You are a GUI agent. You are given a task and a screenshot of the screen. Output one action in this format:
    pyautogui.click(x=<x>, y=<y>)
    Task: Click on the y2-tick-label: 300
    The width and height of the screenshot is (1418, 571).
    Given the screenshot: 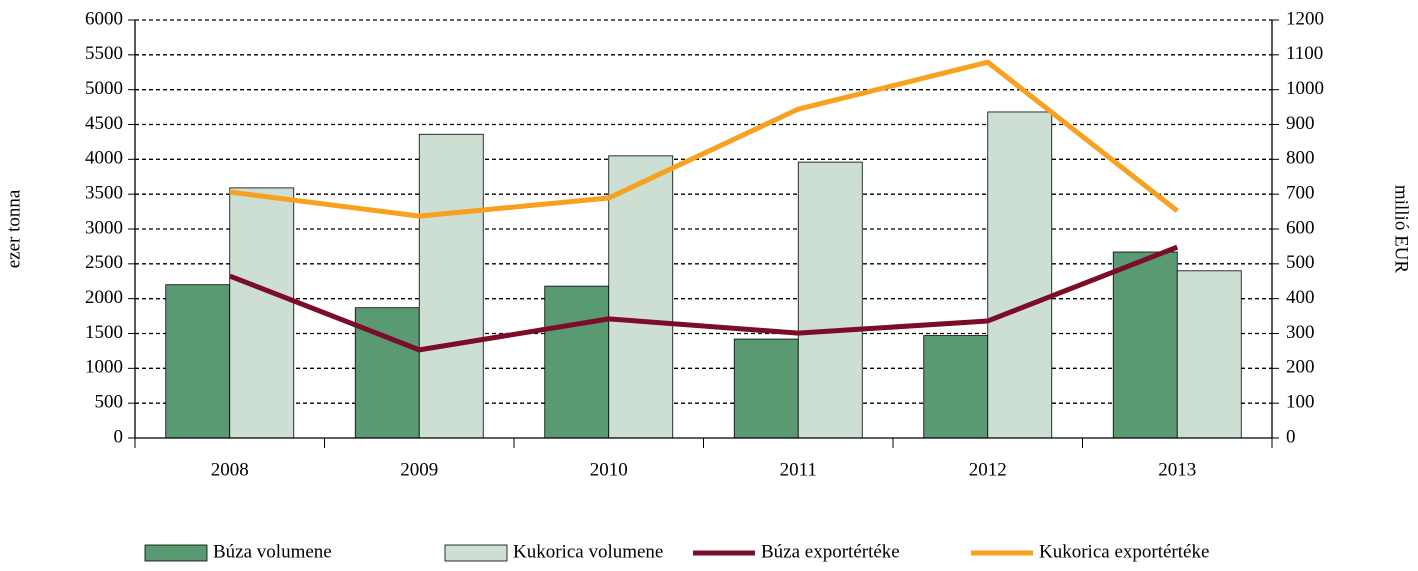 What is the action you would take?
    pyautogui.click(x=1300, y=332)
    